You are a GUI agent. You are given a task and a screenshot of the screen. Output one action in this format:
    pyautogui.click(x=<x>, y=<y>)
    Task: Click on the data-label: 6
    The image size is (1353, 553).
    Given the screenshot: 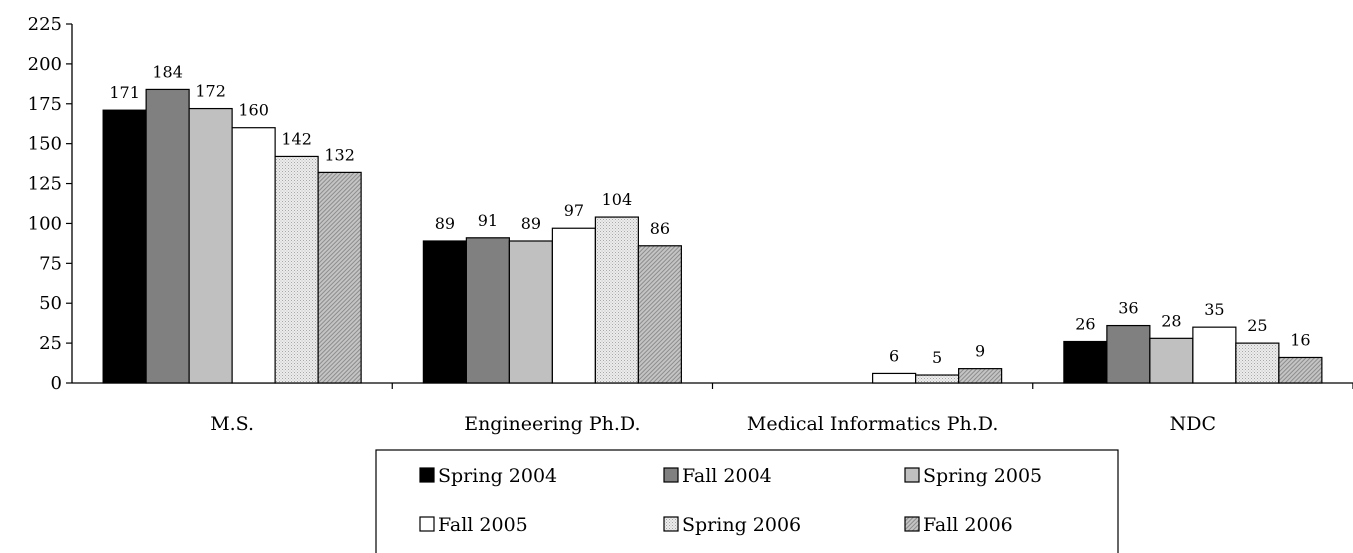 What is the action you would take?
    pyautogui.click(x=894, y=355)
    